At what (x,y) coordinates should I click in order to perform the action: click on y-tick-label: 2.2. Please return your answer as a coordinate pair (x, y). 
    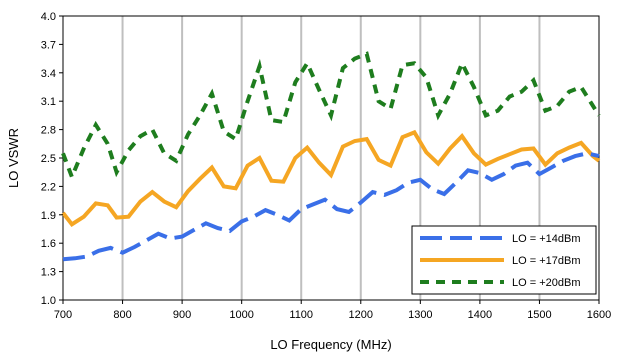
    Looking at the image, I should click on (48, 187).